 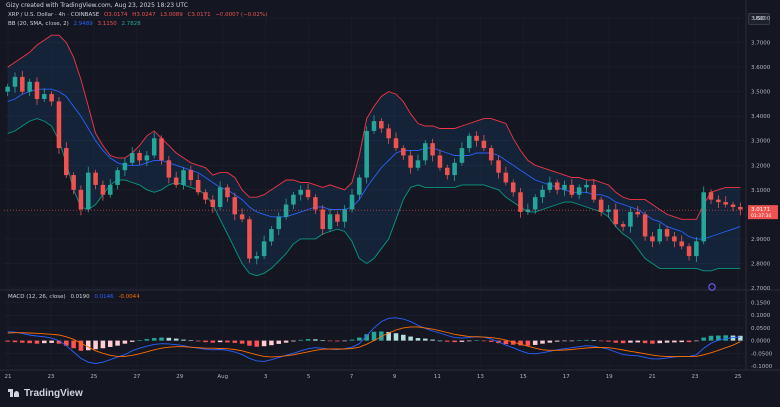 What do you see at coordinates (523, 377) in the screenshot?
I see `time-axis-label: 15` at bounding box center [523, 377].